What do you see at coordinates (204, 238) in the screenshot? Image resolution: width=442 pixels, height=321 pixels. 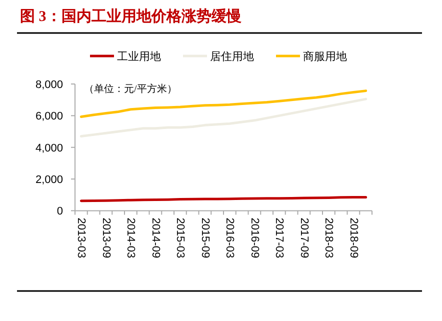 I see `x-tick-label: 2015-09` at bounding box center [204, 238].